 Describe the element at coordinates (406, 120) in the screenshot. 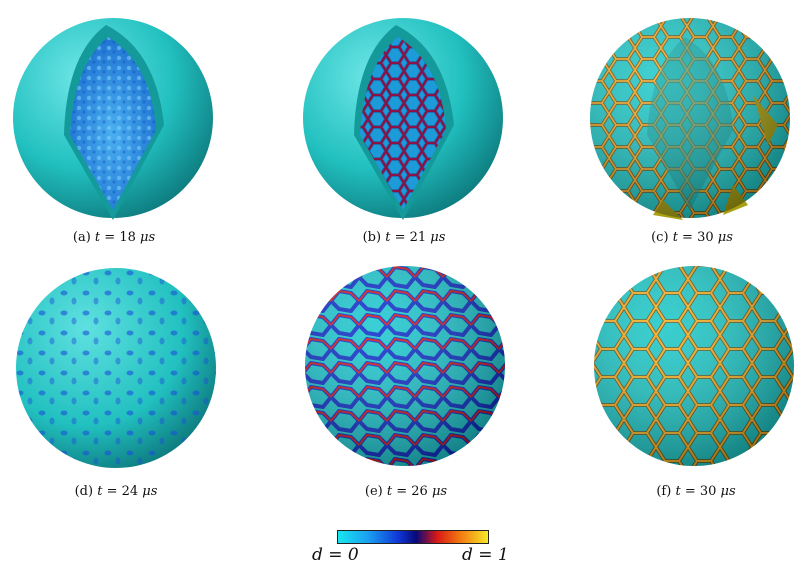

I see `figure-panel-b` at that location.